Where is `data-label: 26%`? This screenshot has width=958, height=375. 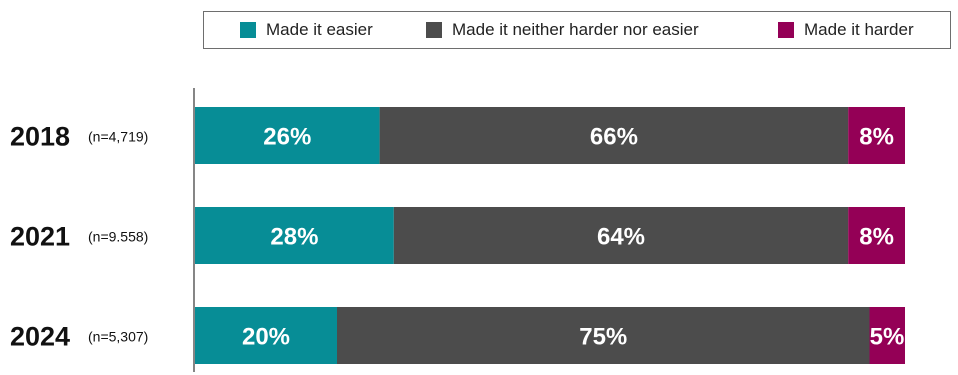 data-label: 26% is located at coordinates (287, 137).